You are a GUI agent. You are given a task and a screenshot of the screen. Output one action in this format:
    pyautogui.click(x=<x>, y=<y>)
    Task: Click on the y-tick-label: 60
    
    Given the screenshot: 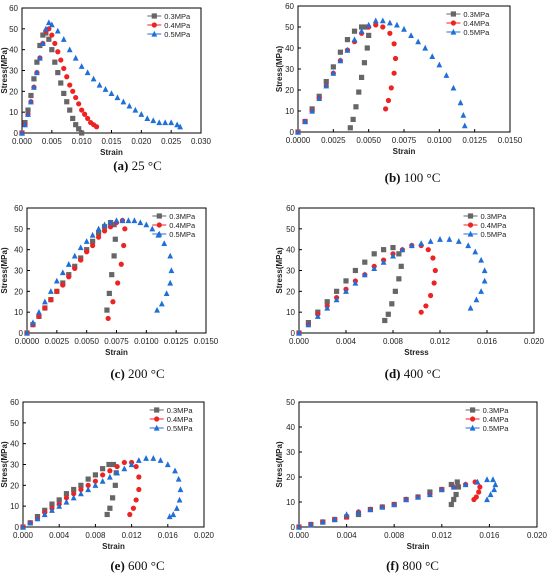 What is the action you would take?
    pyautogui.click(x=289, y=6)
    